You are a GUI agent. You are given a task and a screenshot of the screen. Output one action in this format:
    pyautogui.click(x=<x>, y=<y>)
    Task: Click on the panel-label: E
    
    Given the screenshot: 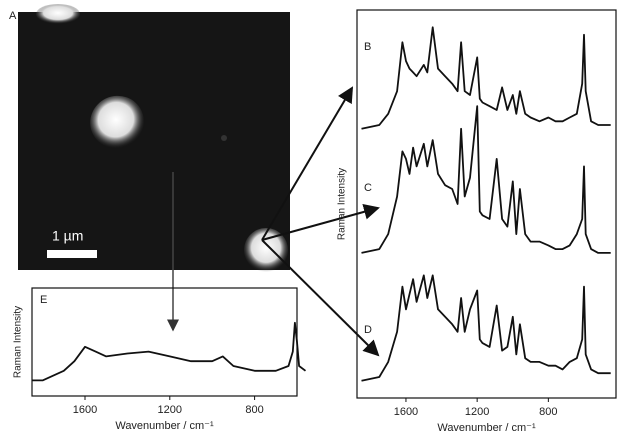 What is the action you would take?
    pyautogui.click(x=43, y=300)
    